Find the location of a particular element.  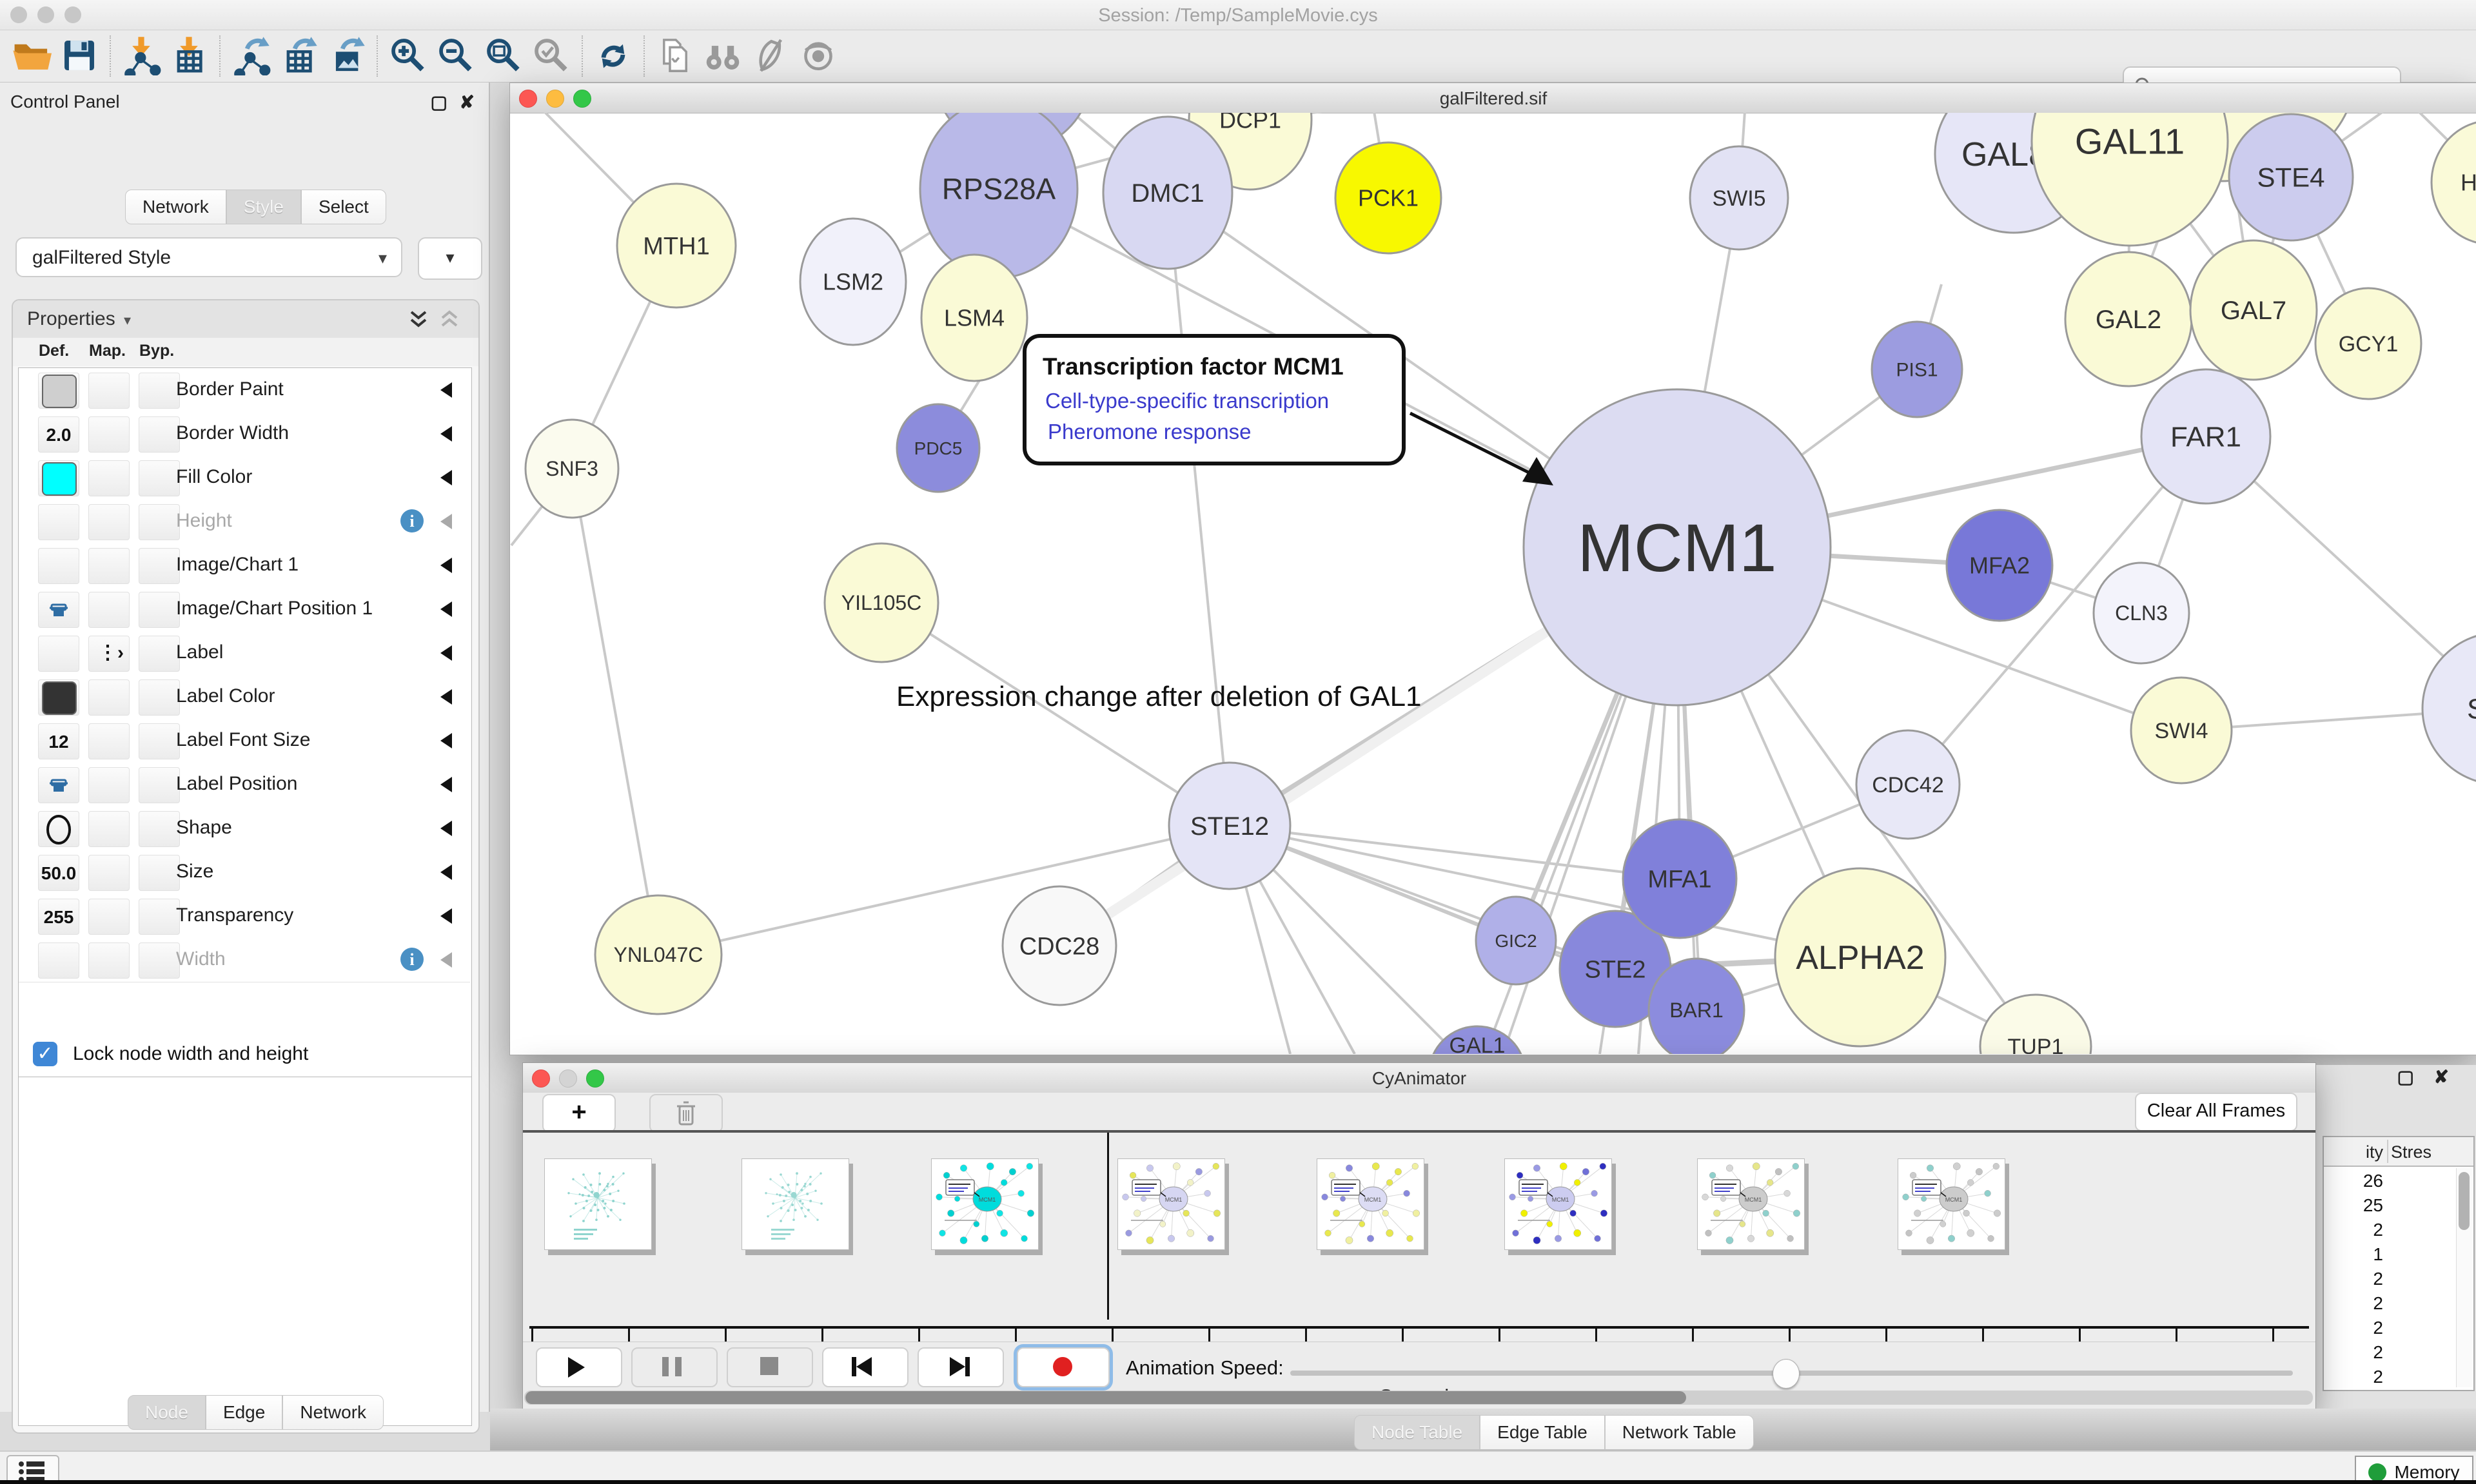

zoom-in-icon is located at coordinates (408, 55).